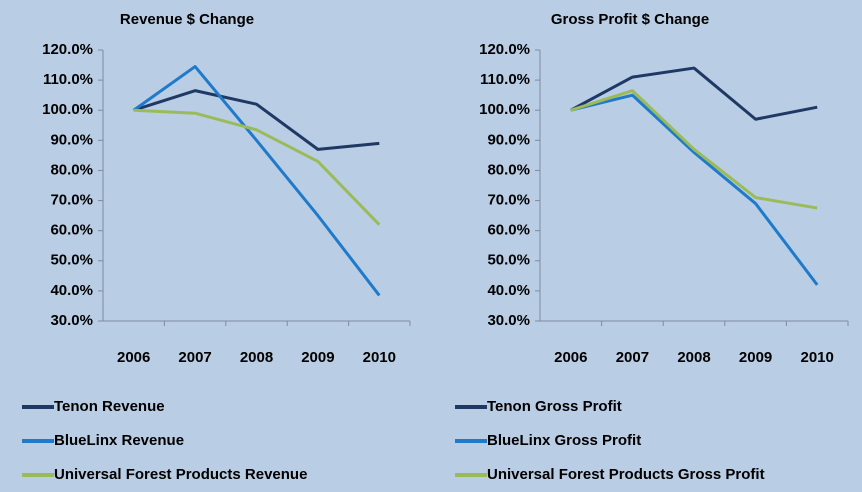  I want to click on legend-label: Tenon Gross Profit, so click(554, 406).